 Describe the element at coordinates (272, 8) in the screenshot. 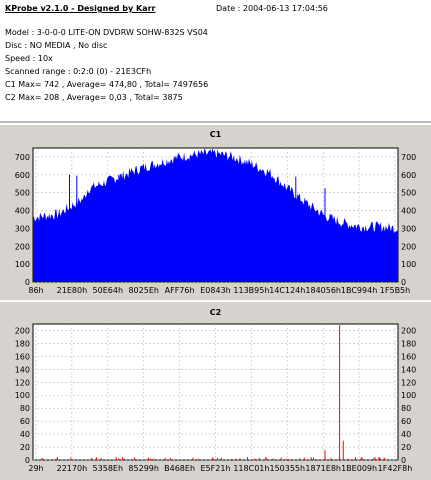

I see `scan-date: Date : 2004-06-13 17:04:56` at that location.